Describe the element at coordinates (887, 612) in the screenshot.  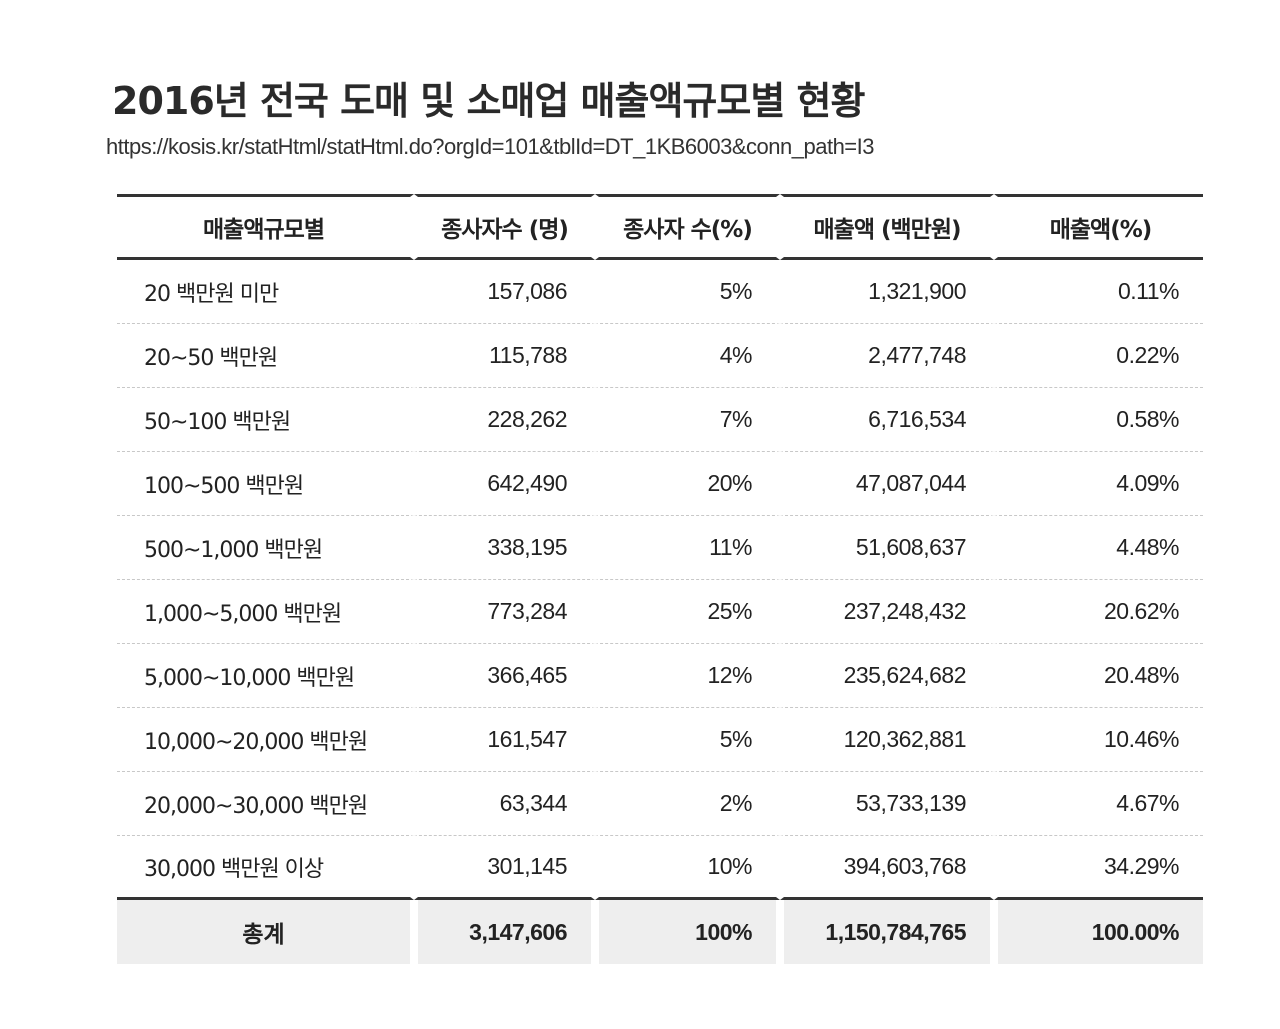
I see `cell-sales: 237,248,432` at that location.